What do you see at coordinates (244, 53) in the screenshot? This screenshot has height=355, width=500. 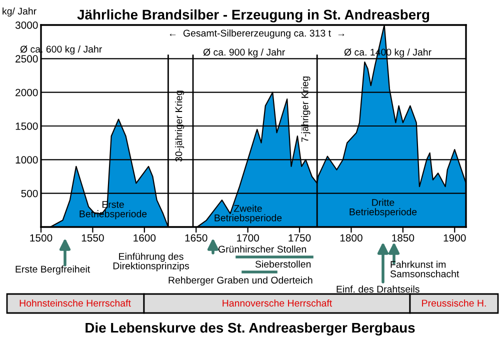 I see `annotation: Ø ca. 900 kg / Jahr` at bounding box center [244, 53].